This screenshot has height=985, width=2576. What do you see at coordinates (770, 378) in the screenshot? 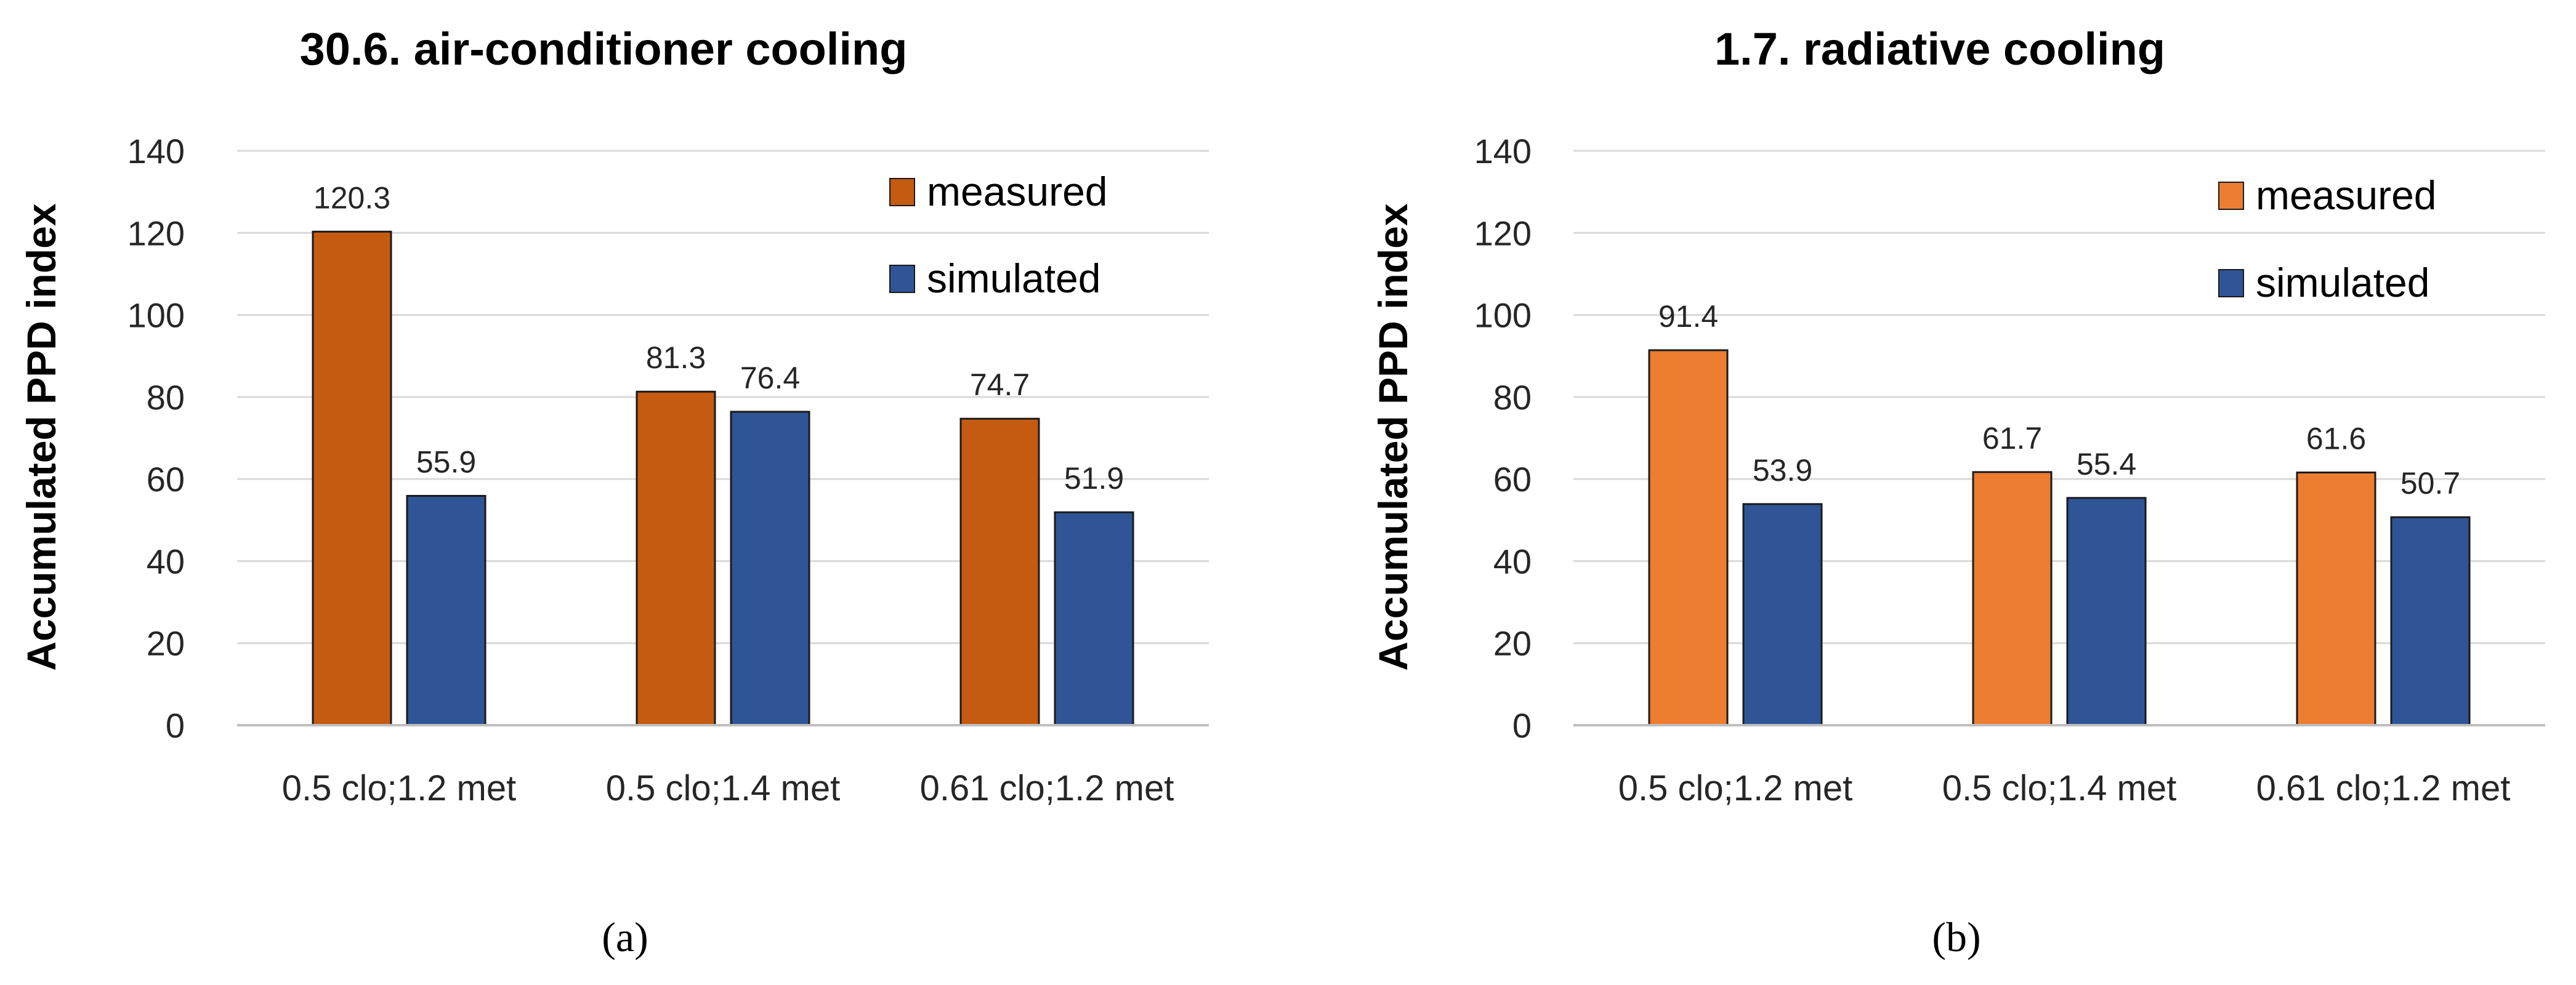
I see `data-label: 76.4` at bounding box center [770, 378].